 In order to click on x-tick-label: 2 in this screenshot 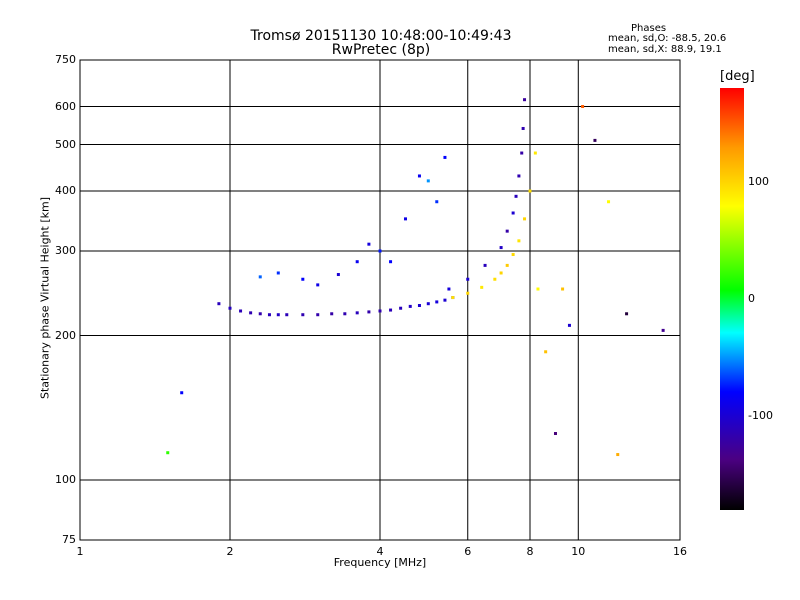, I will do `click(230, 551)`.